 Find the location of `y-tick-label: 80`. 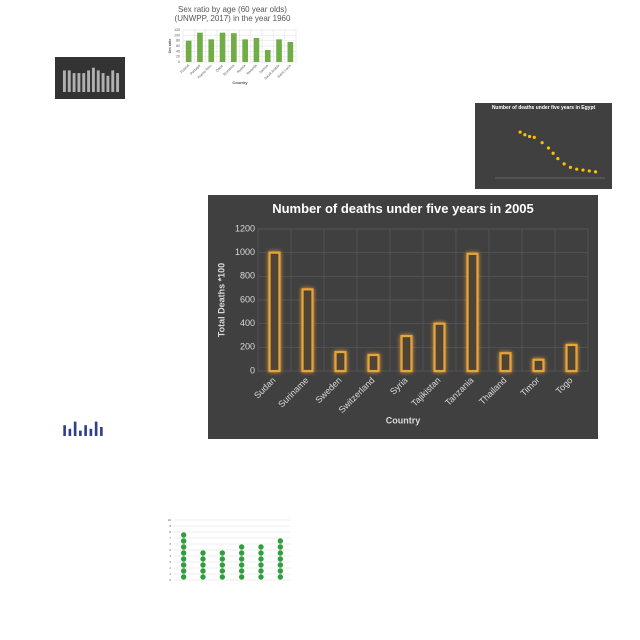

y-tick-label: 80 is located at coordinates (178, 41).